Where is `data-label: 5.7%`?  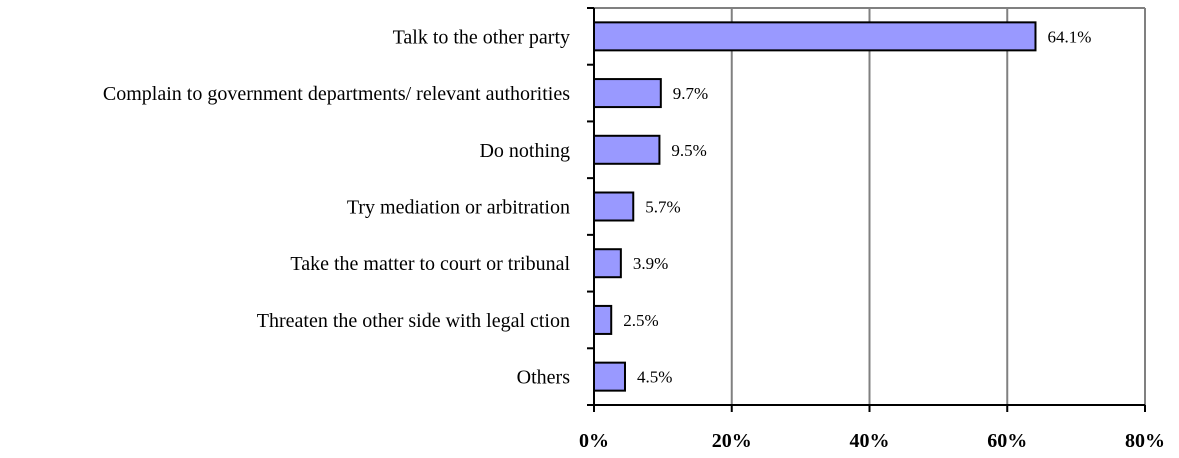 data-label: 5.7% is located at coordinates (662, 207).